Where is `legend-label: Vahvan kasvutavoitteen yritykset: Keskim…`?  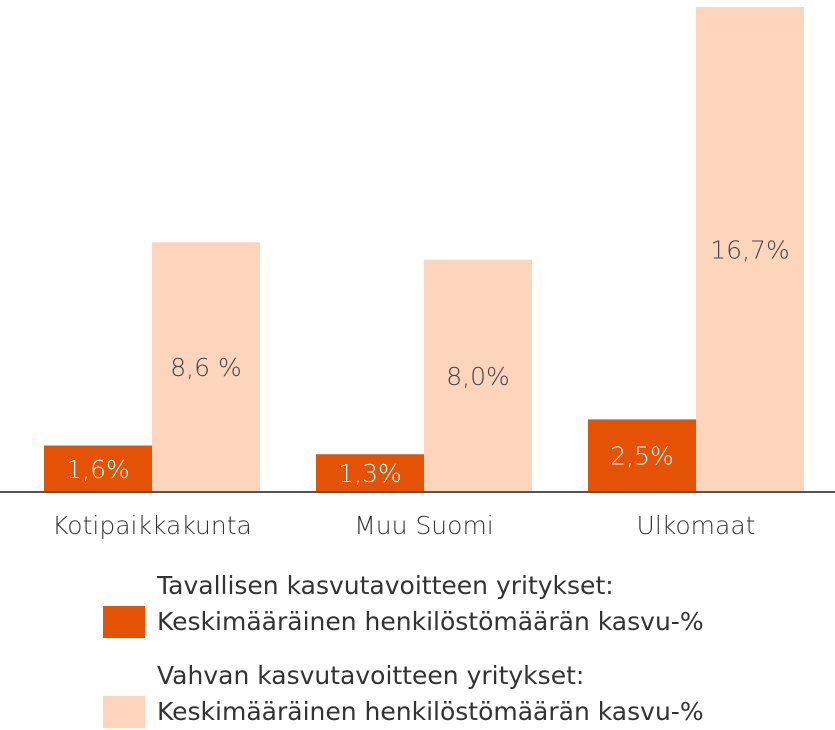
legend-label: Vahvan kasvutavoitteen yritykset: Keskim… is located at coordinates (430, 693).